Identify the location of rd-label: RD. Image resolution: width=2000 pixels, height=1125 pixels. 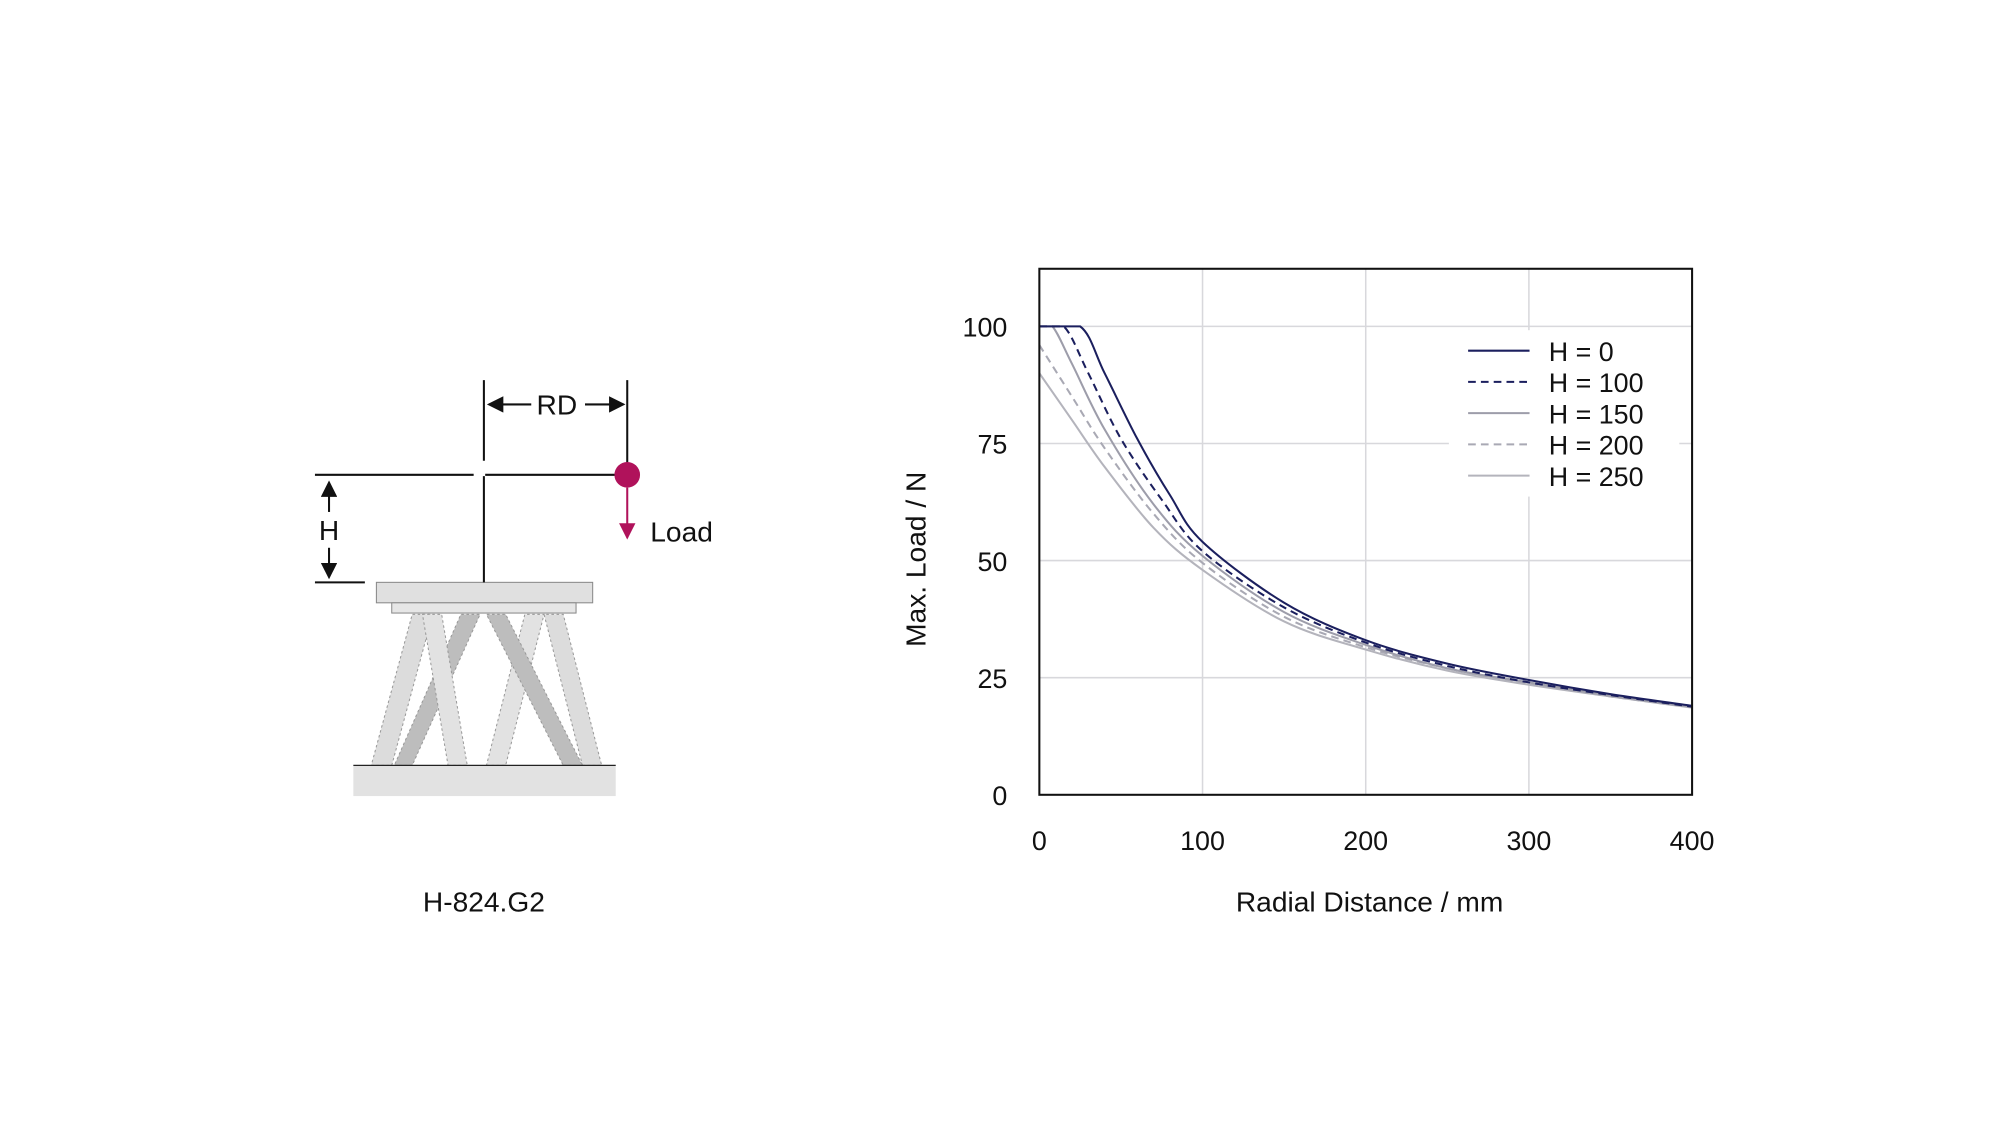
(557, 405).